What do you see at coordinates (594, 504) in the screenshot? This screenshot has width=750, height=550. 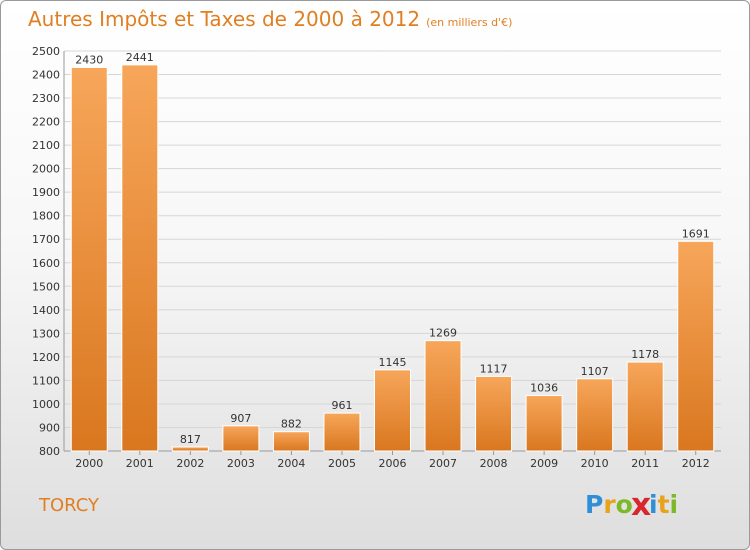 I see `logo-letter: P` at bounding box center [594, 504].